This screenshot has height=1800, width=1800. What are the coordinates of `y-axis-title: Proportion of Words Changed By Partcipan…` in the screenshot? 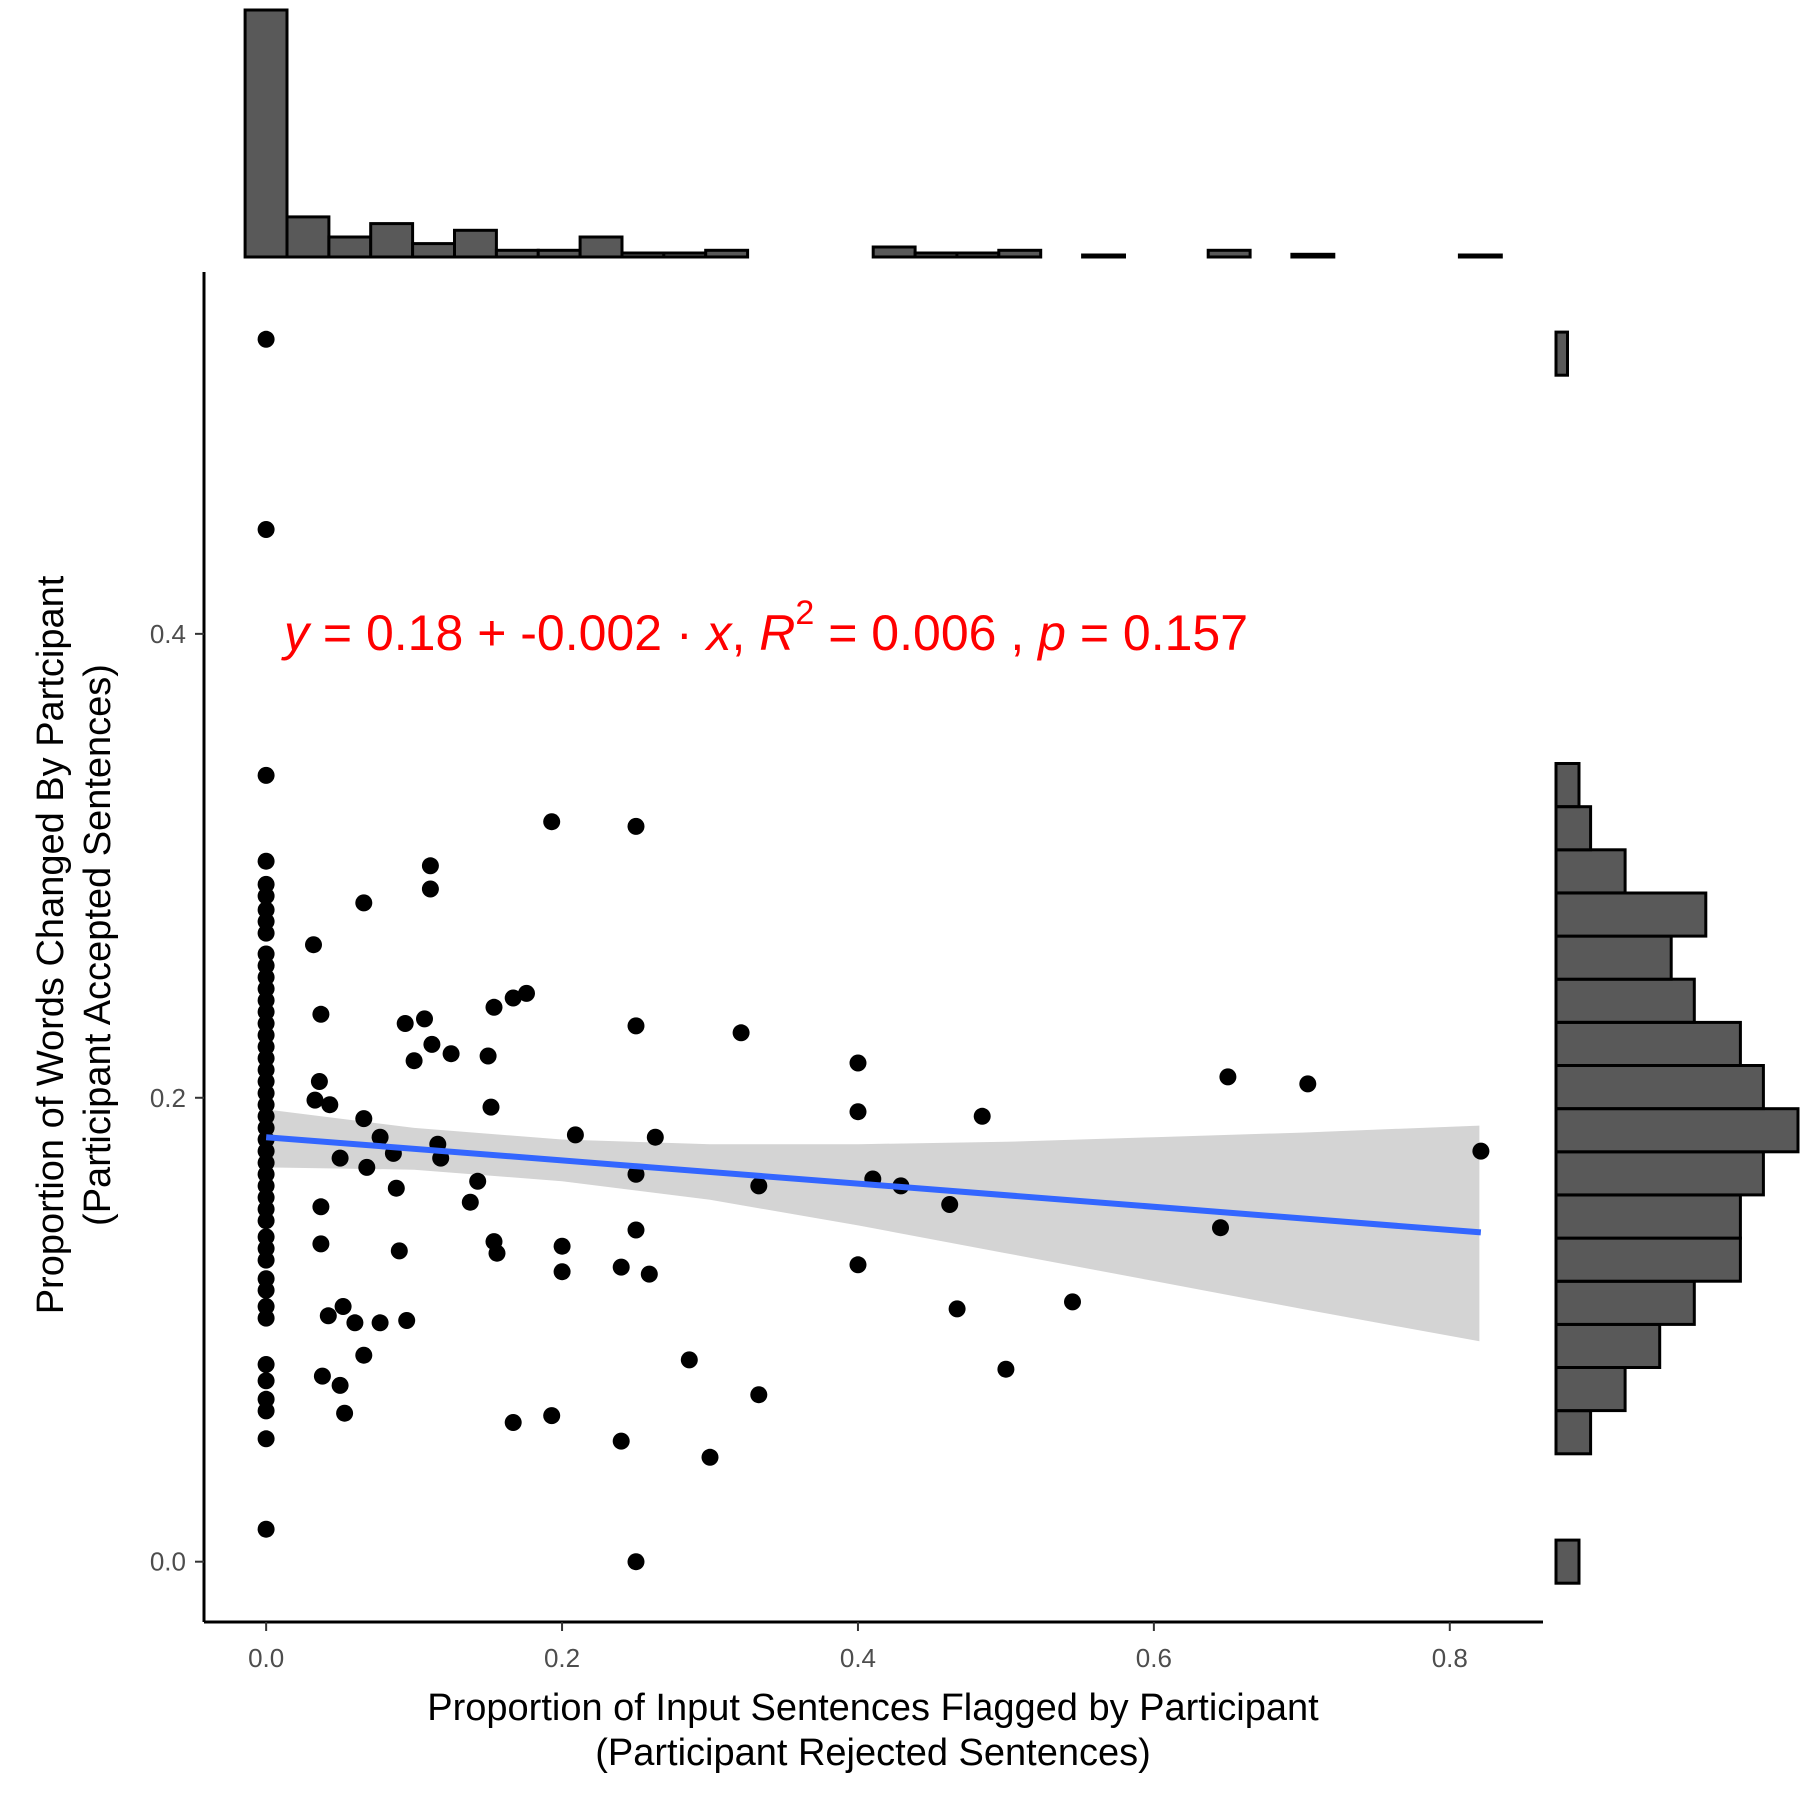 It's located at (51, 944).